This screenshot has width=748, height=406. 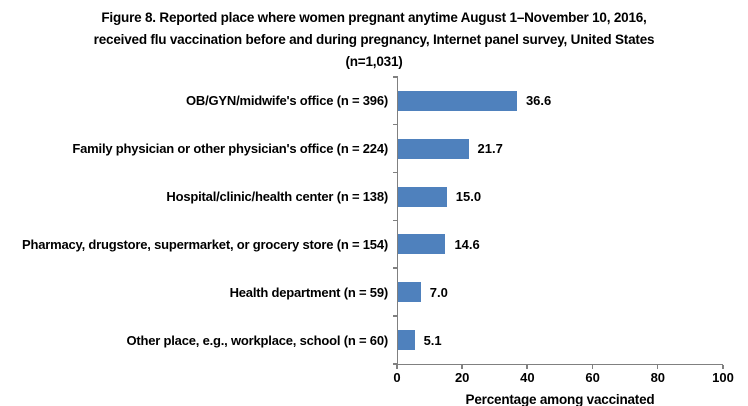 I want to click on x-axis: 0 20 40 60 80 100, so click(x=563, y=376).